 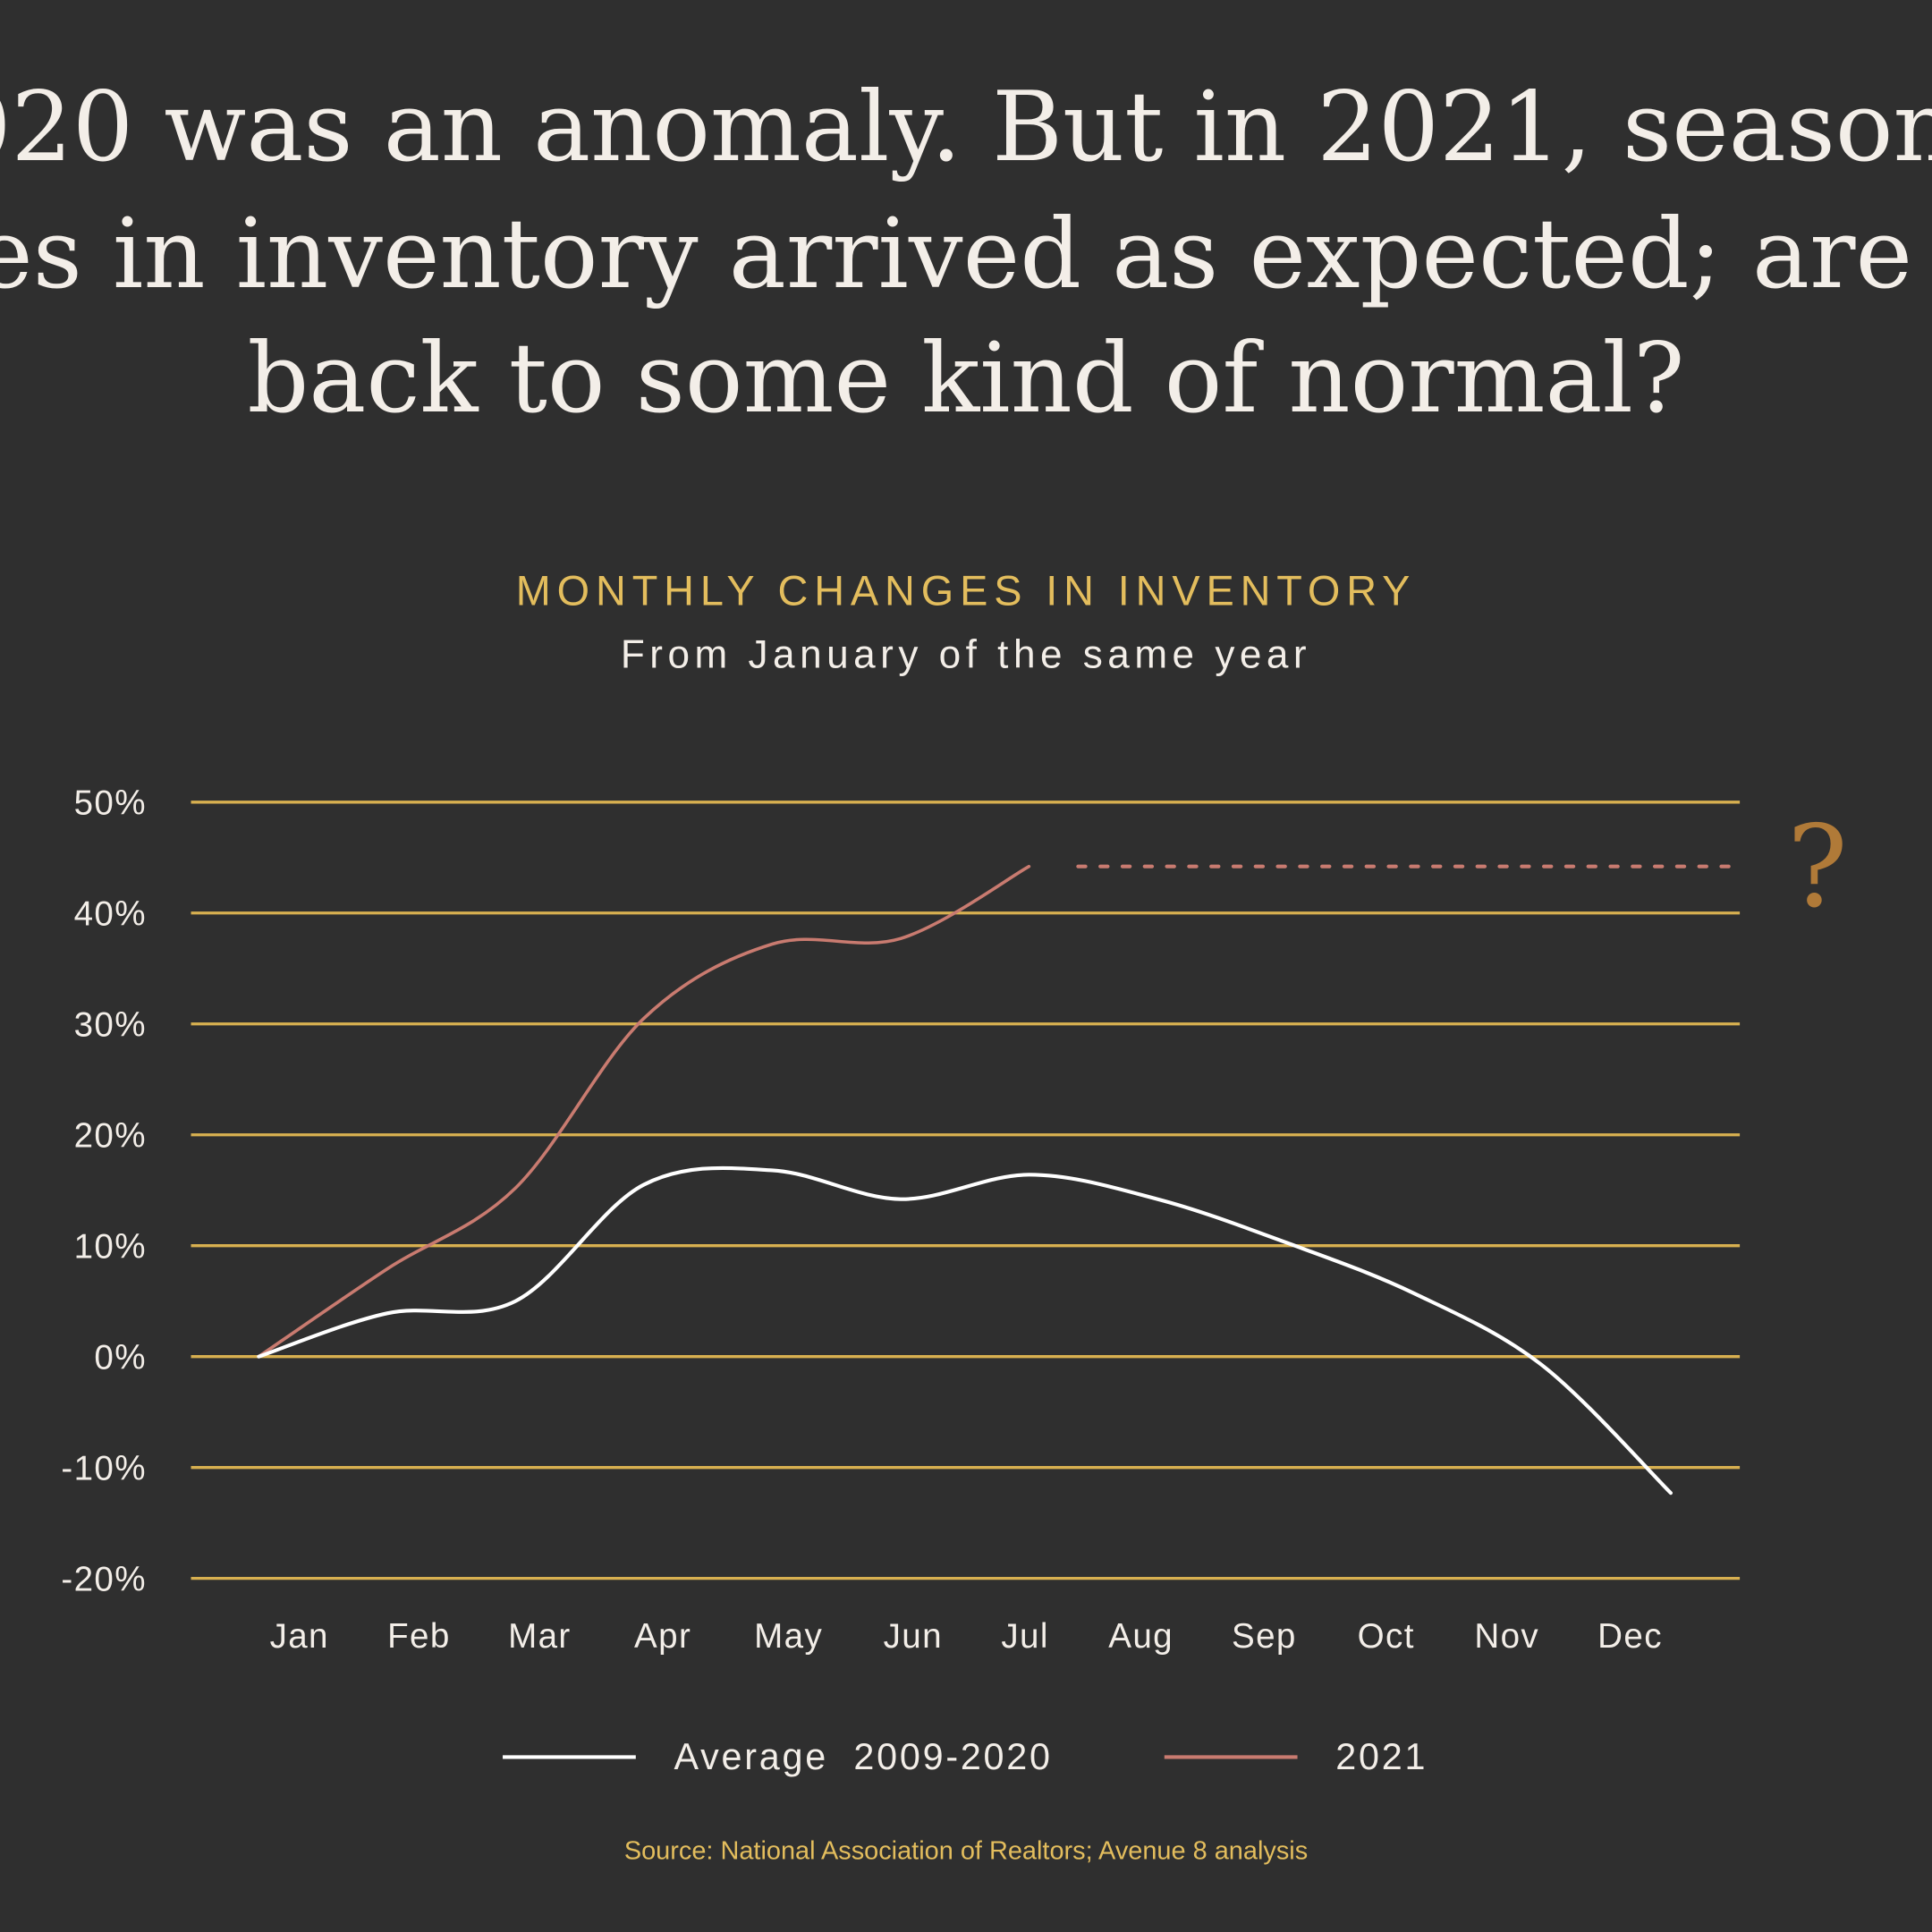 I want to click on headline-line-3: back to some kind of normal?, so click(x=966, y=379).